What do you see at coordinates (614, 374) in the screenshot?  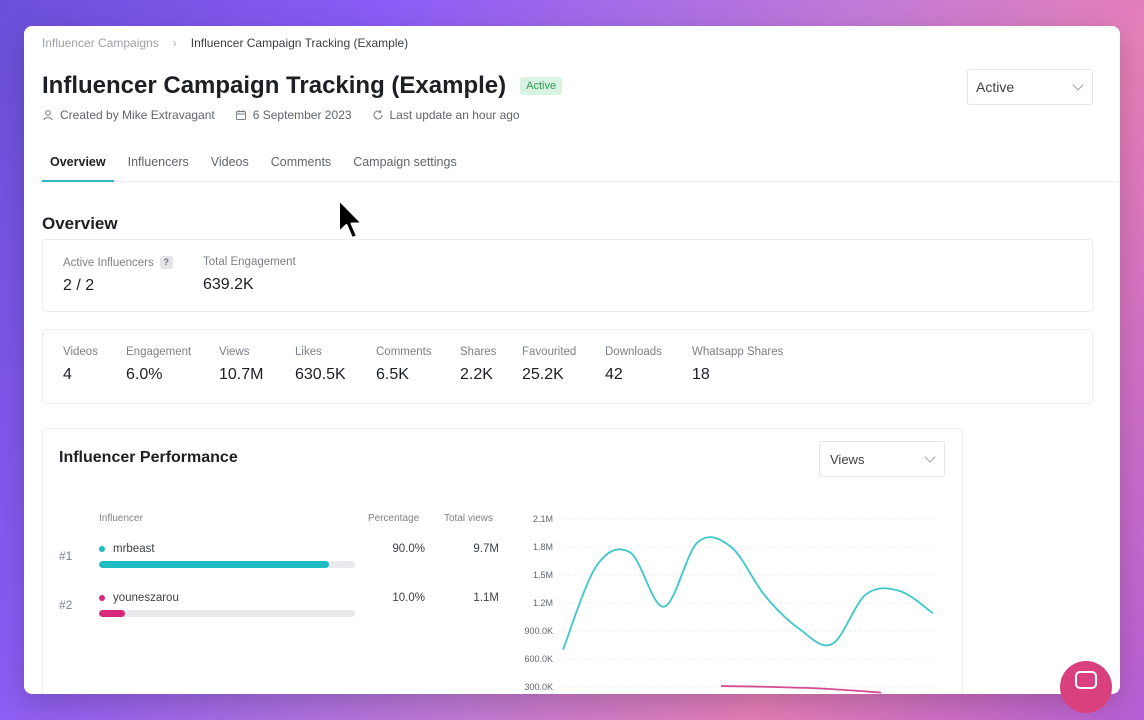 I see `stat-value: 42` at bounding box center [614, 374].